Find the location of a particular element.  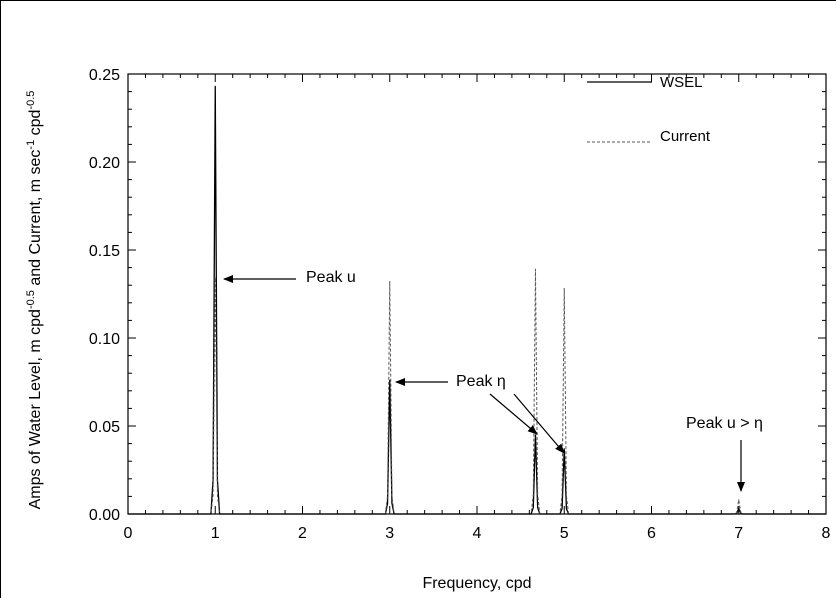

y-axis-title-mid: and Current, m sec is located at coordinates (35, 220).